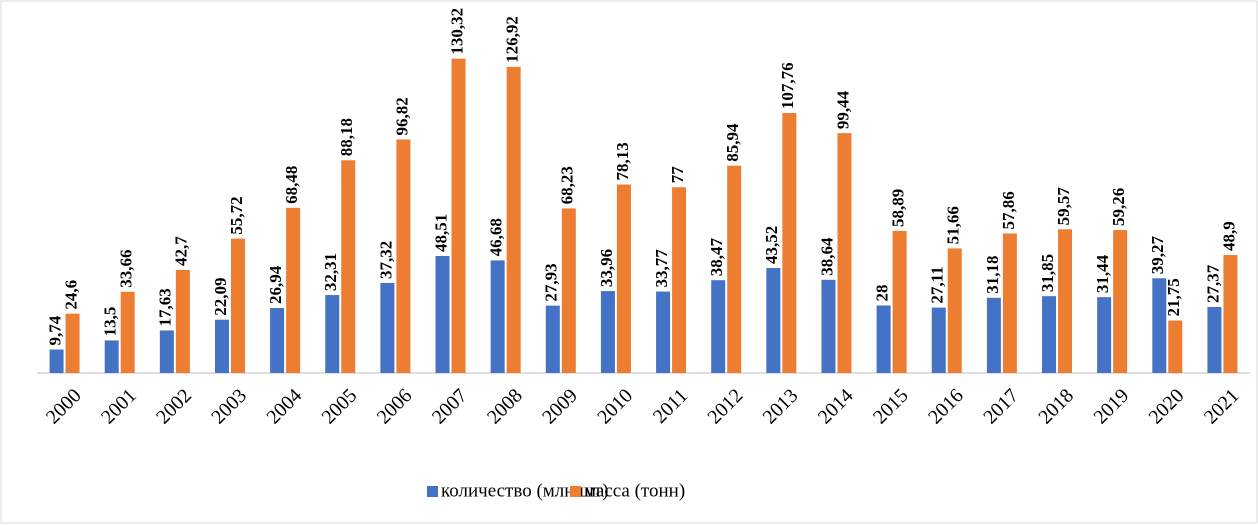 Image resolution: width=1258 pixels, height=525 pixels. Describe the element at coordinates (1063, 206) in the screenshot. I see `data-label: 59,57` at that location.